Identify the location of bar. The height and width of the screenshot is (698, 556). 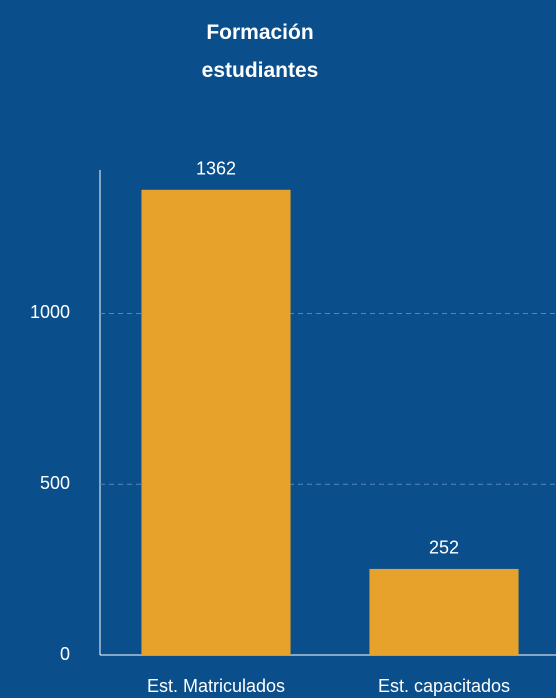
(444, 611).